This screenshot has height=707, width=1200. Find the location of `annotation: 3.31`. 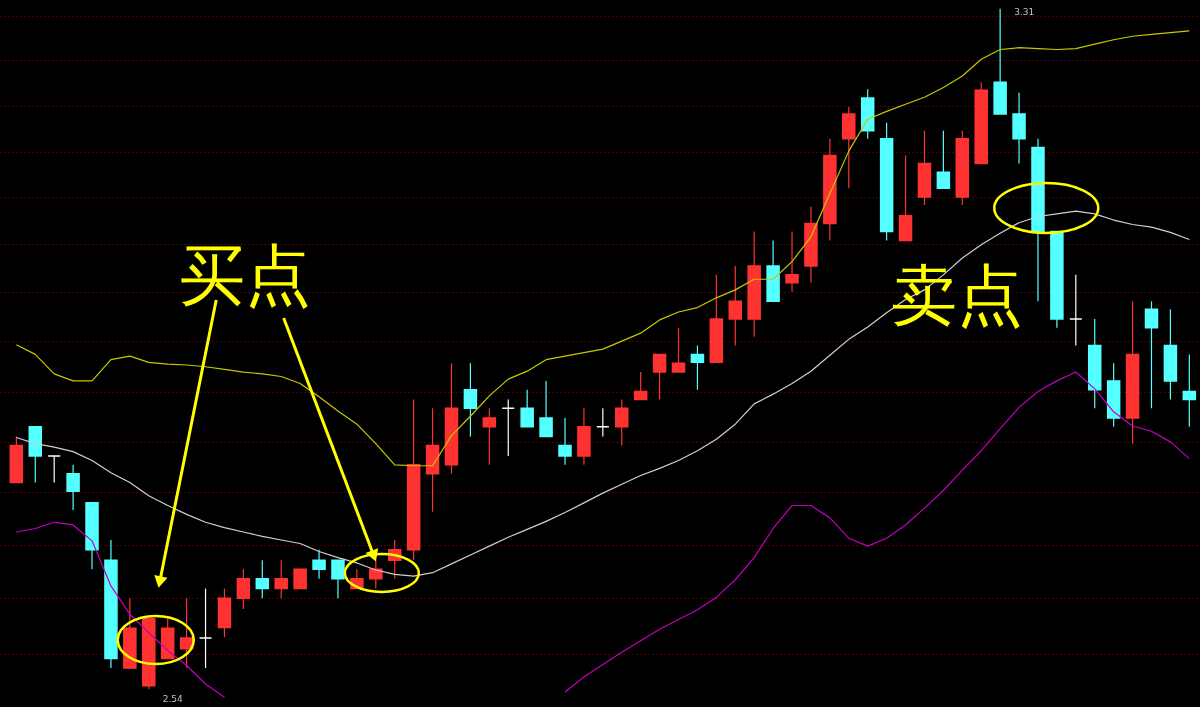

annotation: 3.31 is located at coordinates (1024, 11).